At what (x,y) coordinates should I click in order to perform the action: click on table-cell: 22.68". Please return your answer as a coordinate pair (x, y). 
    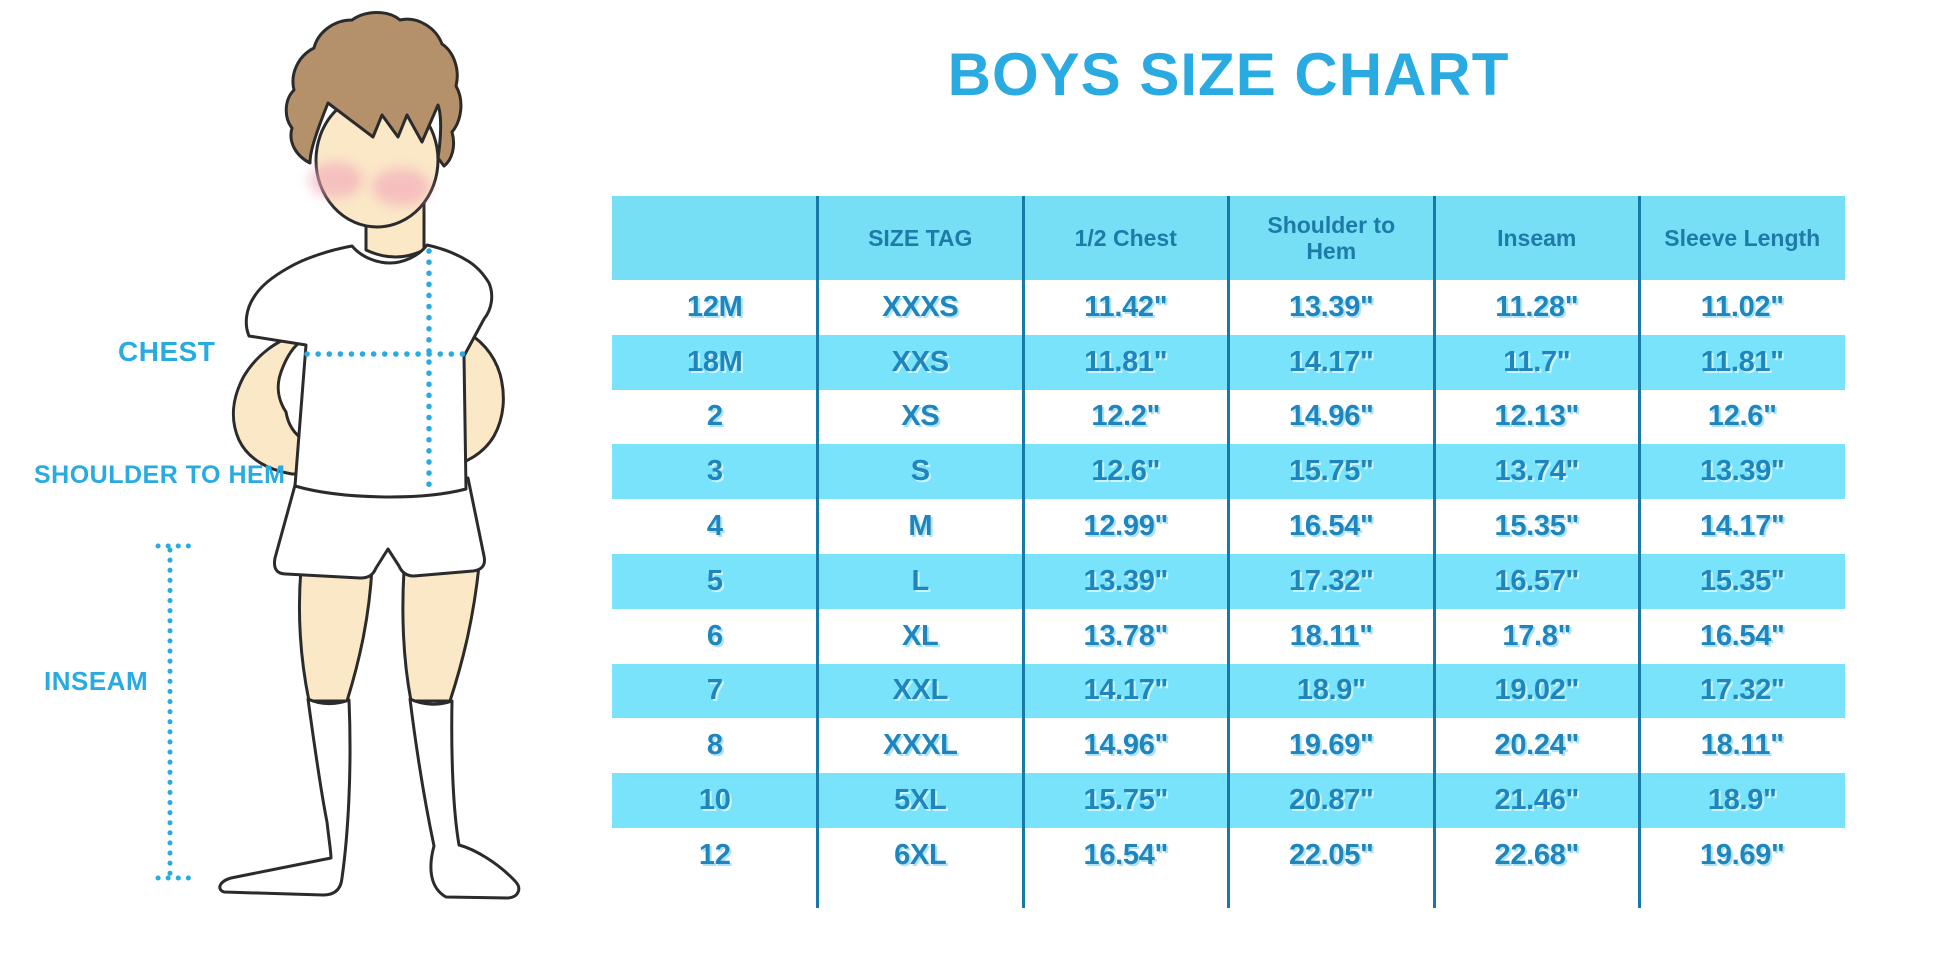
    Looking at the image, I should click on (1537, 854).